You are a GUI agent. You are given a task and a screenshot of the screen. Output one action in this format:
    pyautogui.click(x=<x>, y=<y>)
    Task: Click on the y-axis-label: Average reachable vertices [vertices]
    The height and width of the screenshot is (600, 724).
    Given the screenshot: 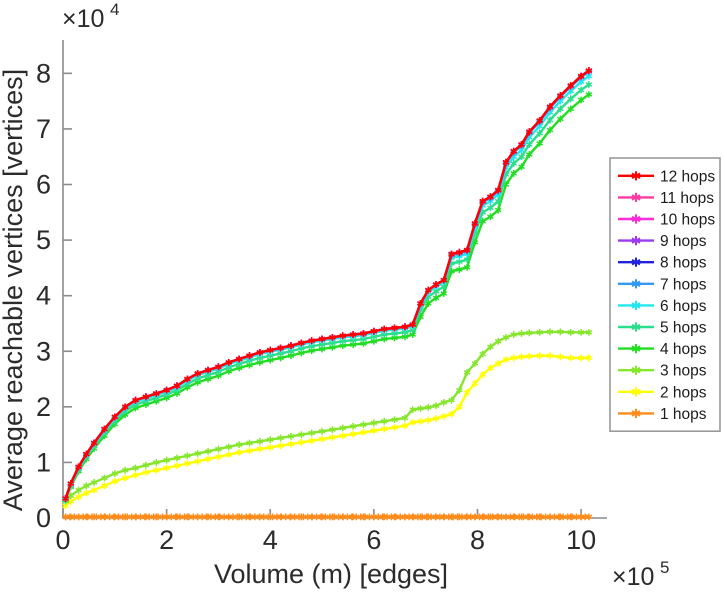 What is the action you would take?
    pyautogui.click(x=14, y=290)
    